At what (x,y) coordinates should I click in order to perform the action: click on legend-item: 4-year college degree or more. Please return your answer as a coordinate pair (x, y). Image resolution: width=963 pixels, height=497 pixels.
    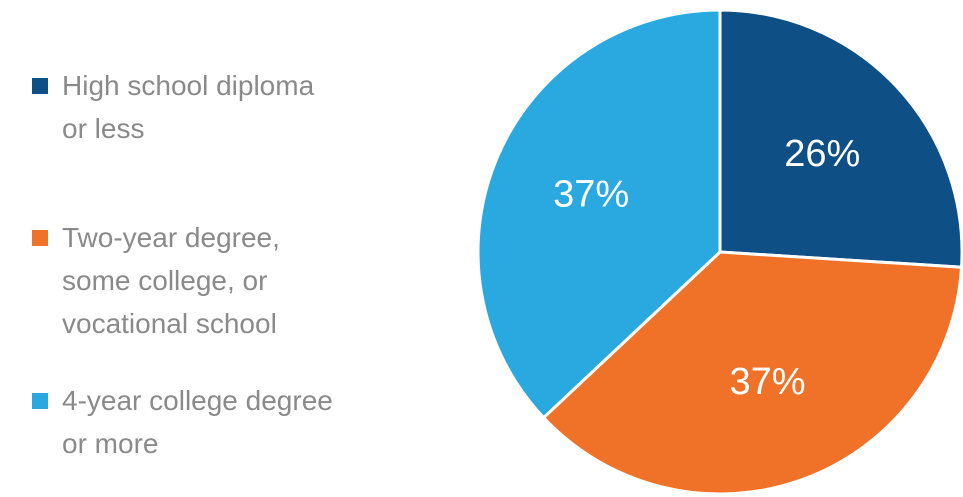
    Looking at the image, I should click on (197, 422).